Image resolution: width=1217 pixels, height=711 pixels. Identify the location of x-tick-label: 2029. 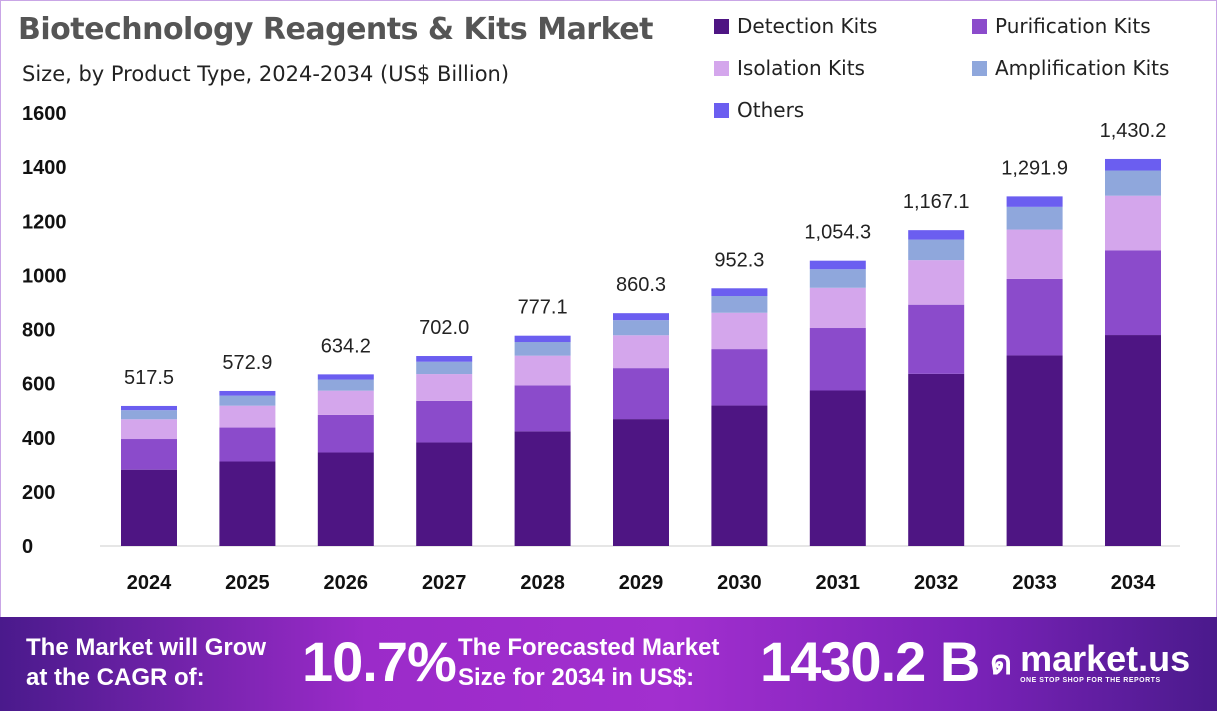
(641, 583).